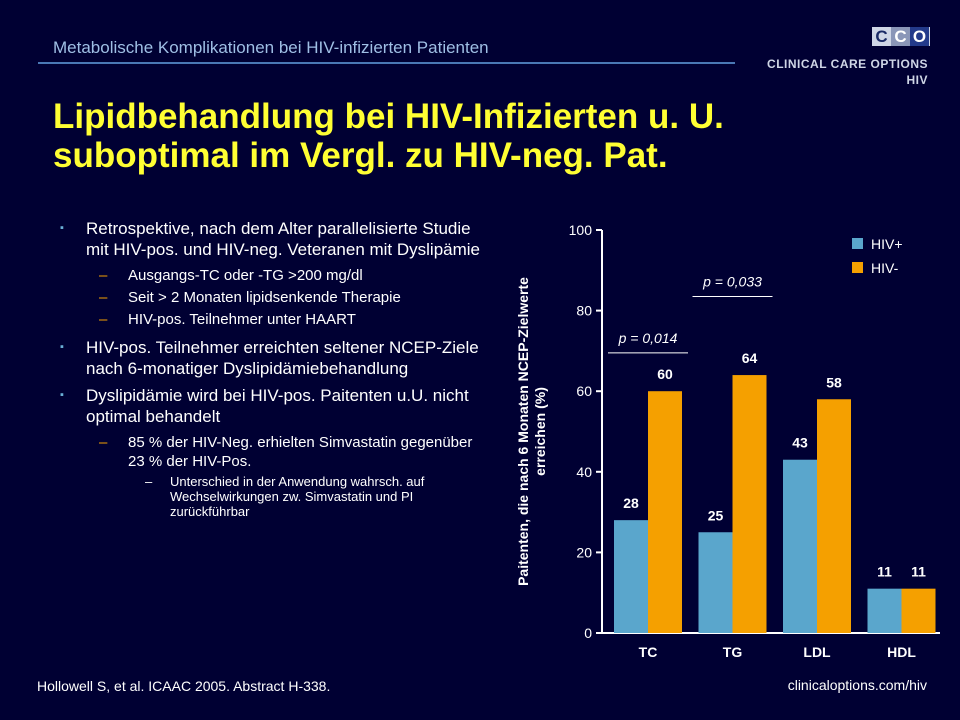 The height and width of the screenshot is (720, 960). I want to click on sub-bullet-item: – Seit > 2 Monaten lipidsenkende Therapie, so click(270, 297).